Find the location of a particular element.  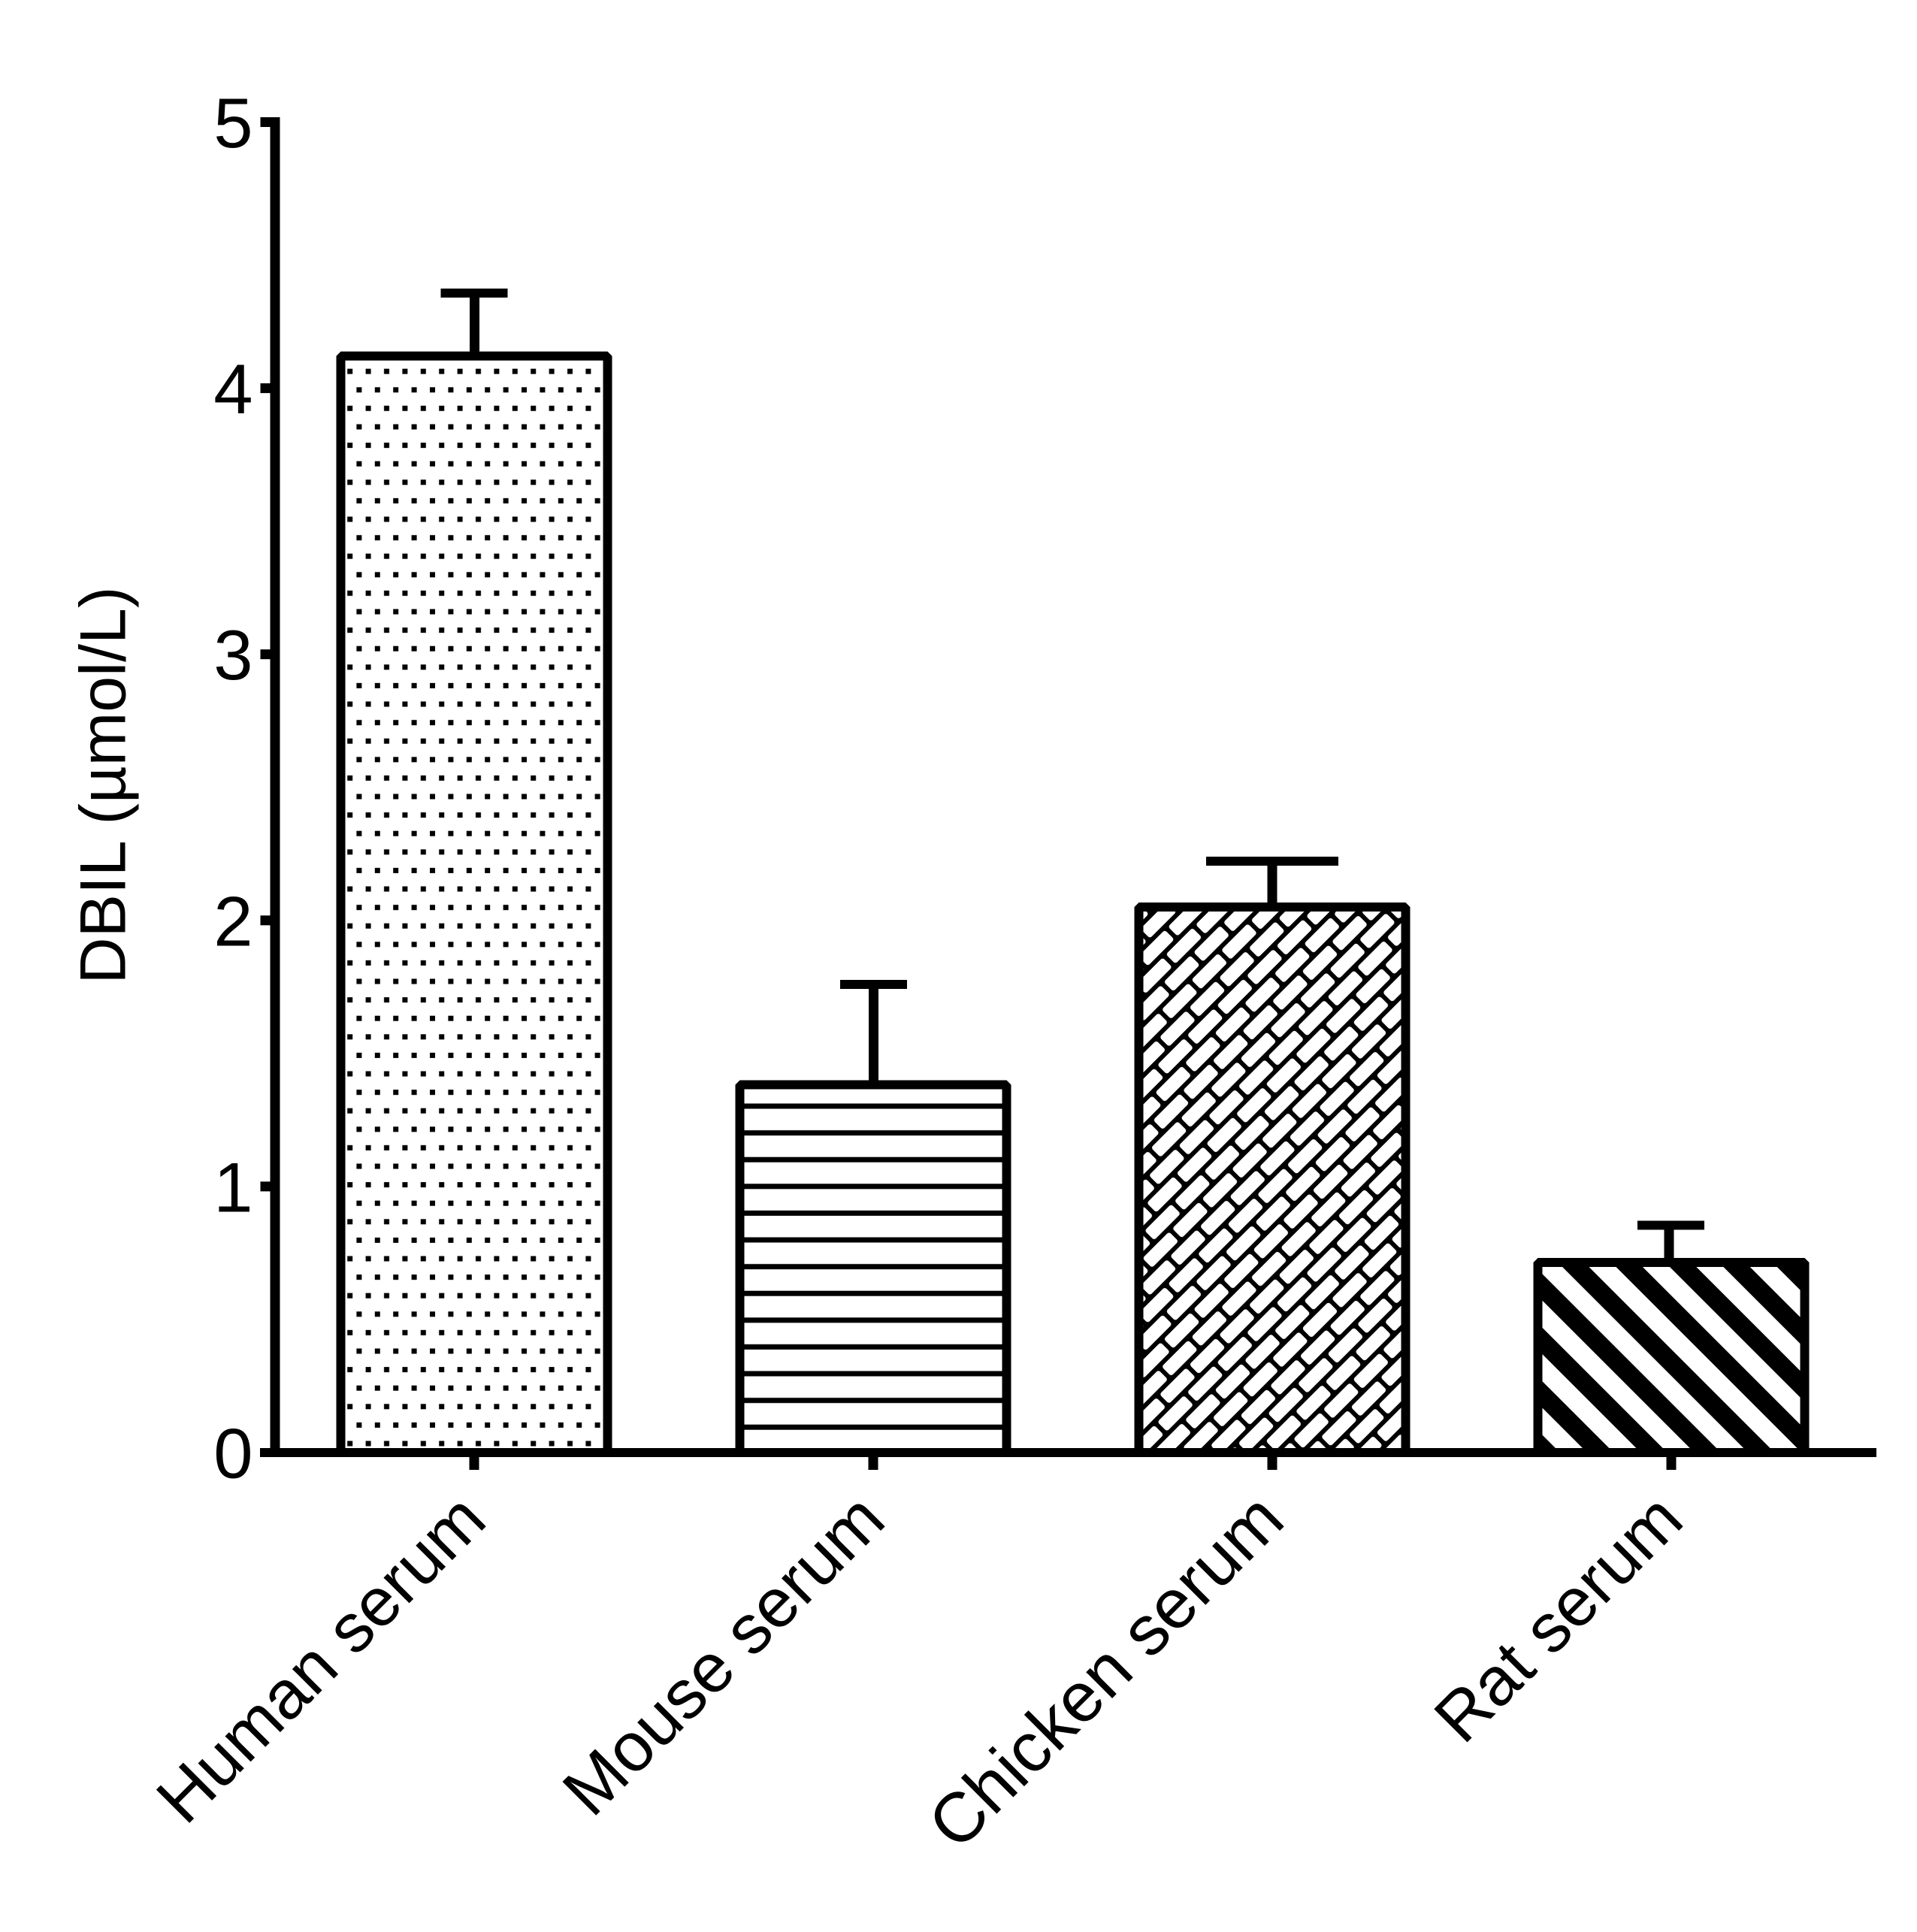

svg-text: 0 is located at coordinates (232, 1453).